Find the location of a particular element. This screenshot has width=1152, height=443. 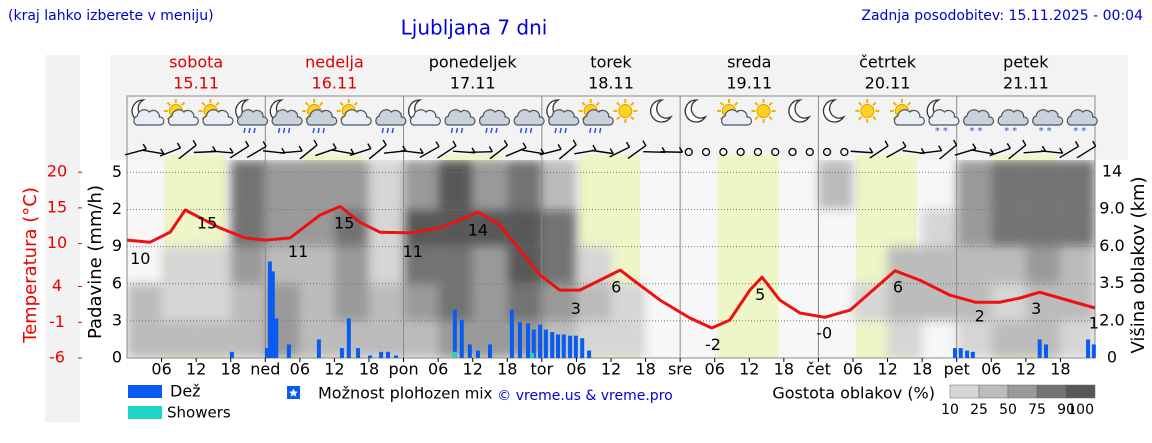

day-name: sobota is located at coordinates (196, 62).